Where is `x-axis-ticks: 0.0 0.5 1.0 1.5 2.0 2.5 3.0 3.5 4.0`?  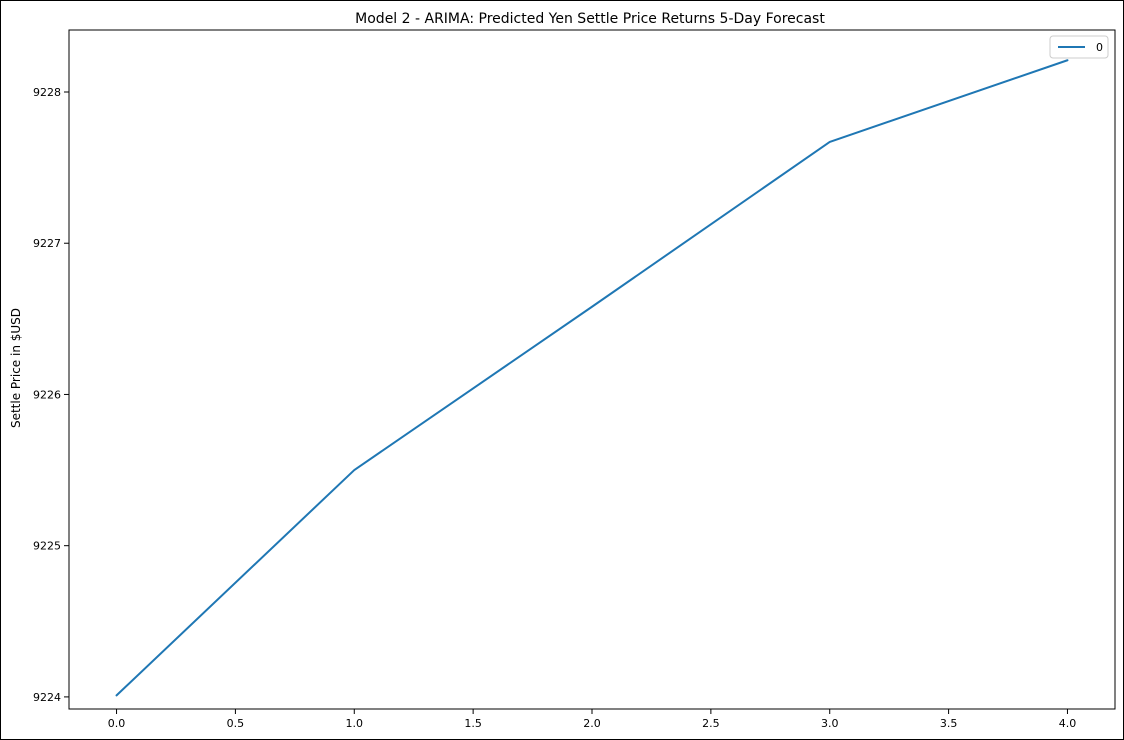 x-axis-ticks: 0.0 0.5 1.0 1.5 2.0 2.5 3.0 3.5 4.0 is located at coordinates (592, 719).